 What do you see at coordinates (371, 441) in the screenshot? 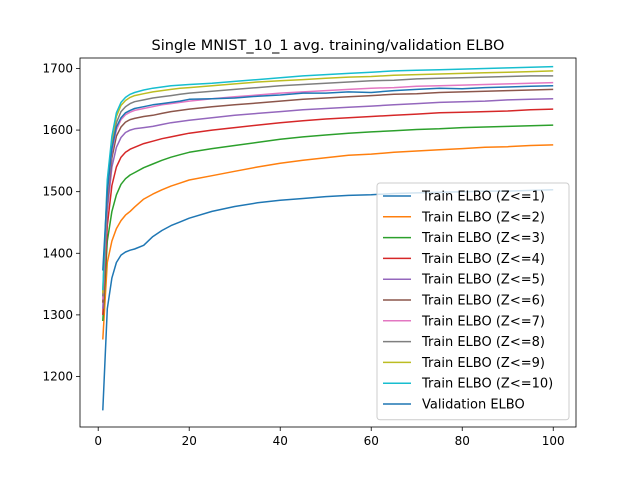
I see `x-tick-label: 60` at bounding box center [371, 441].